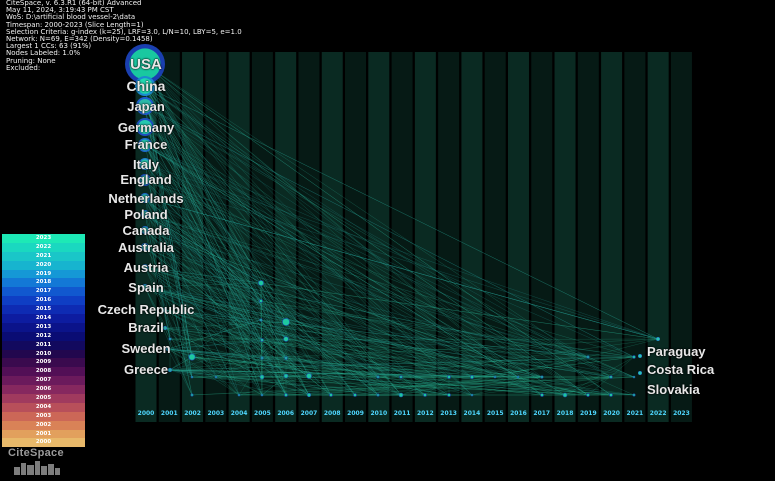 The image size is (775, 481). I want to click on node-japan, so click(145, 106).